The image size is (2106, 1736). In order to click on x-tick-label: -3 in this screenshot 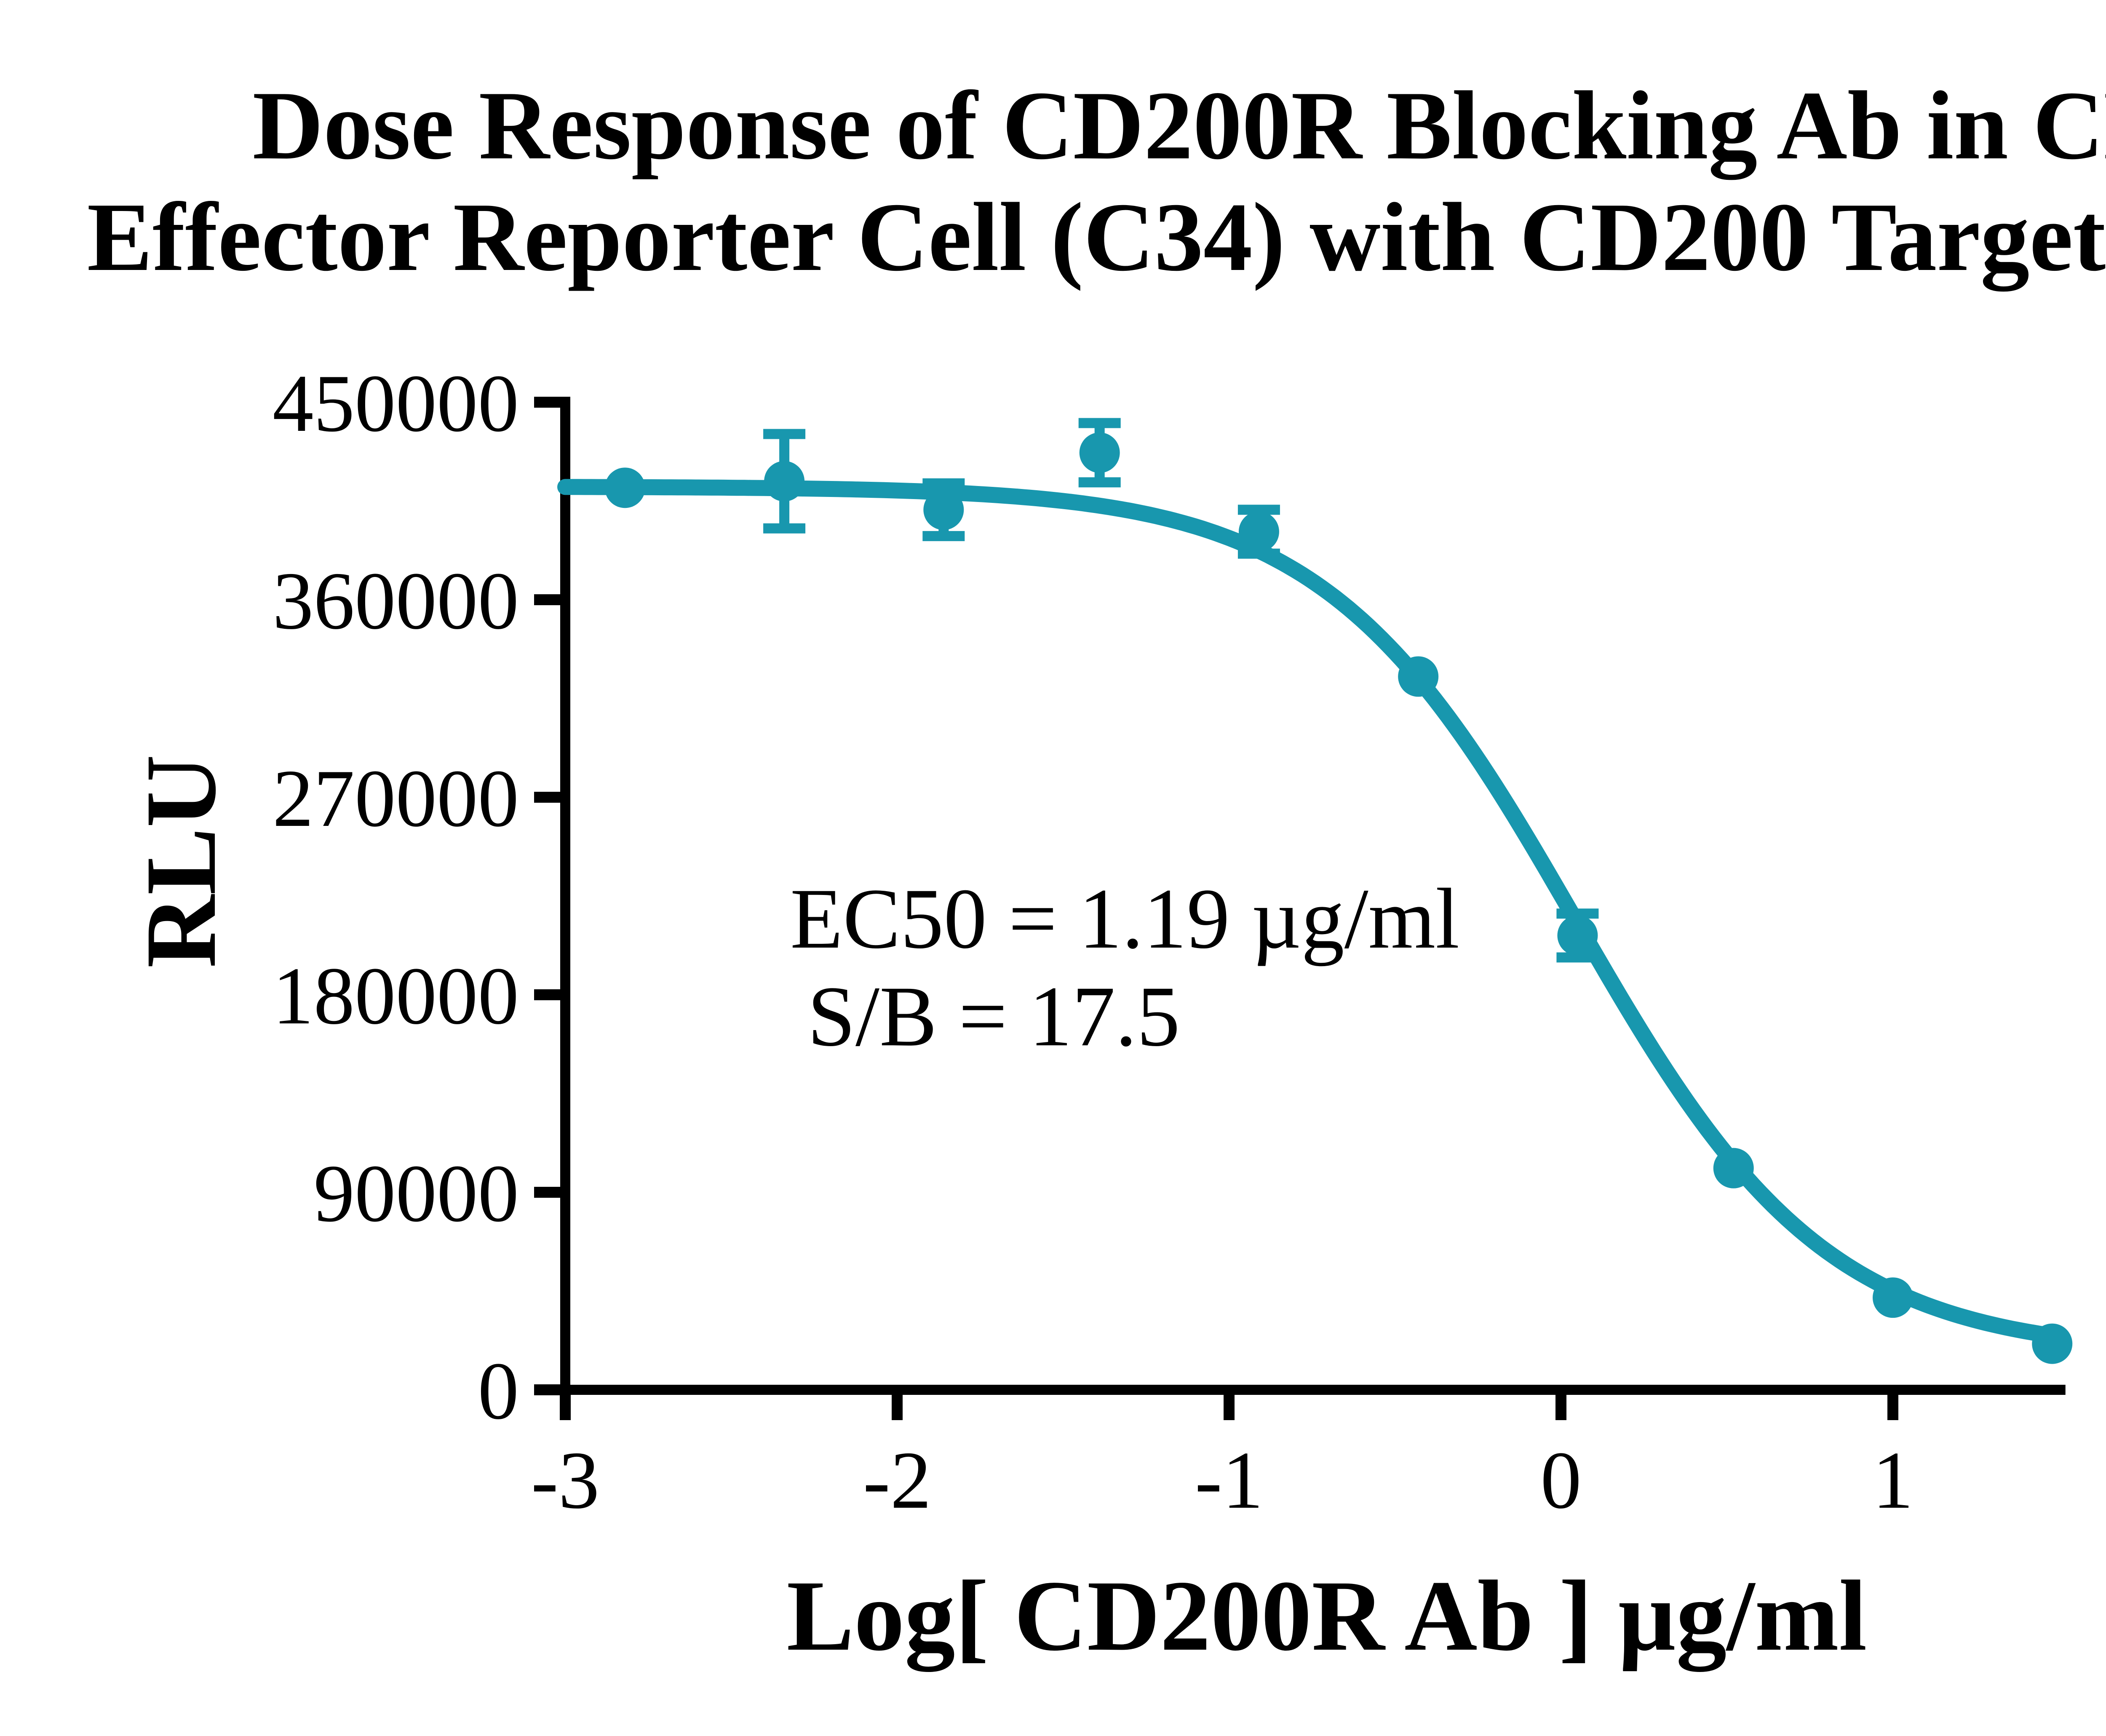, I will do `click(565, 1480)`.